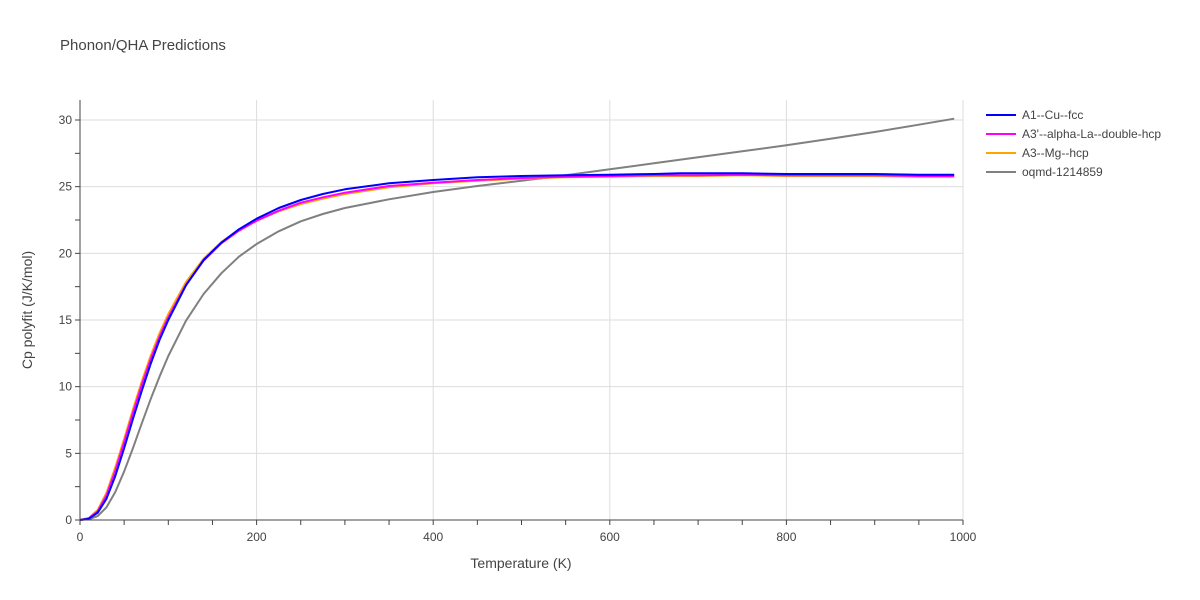 The height and width of the screenshot is (600, 1200). What do you see at coordinates (66, 187) in the screenshot?
I see `y-tick-label: 25` at bounding box center [66, 187].